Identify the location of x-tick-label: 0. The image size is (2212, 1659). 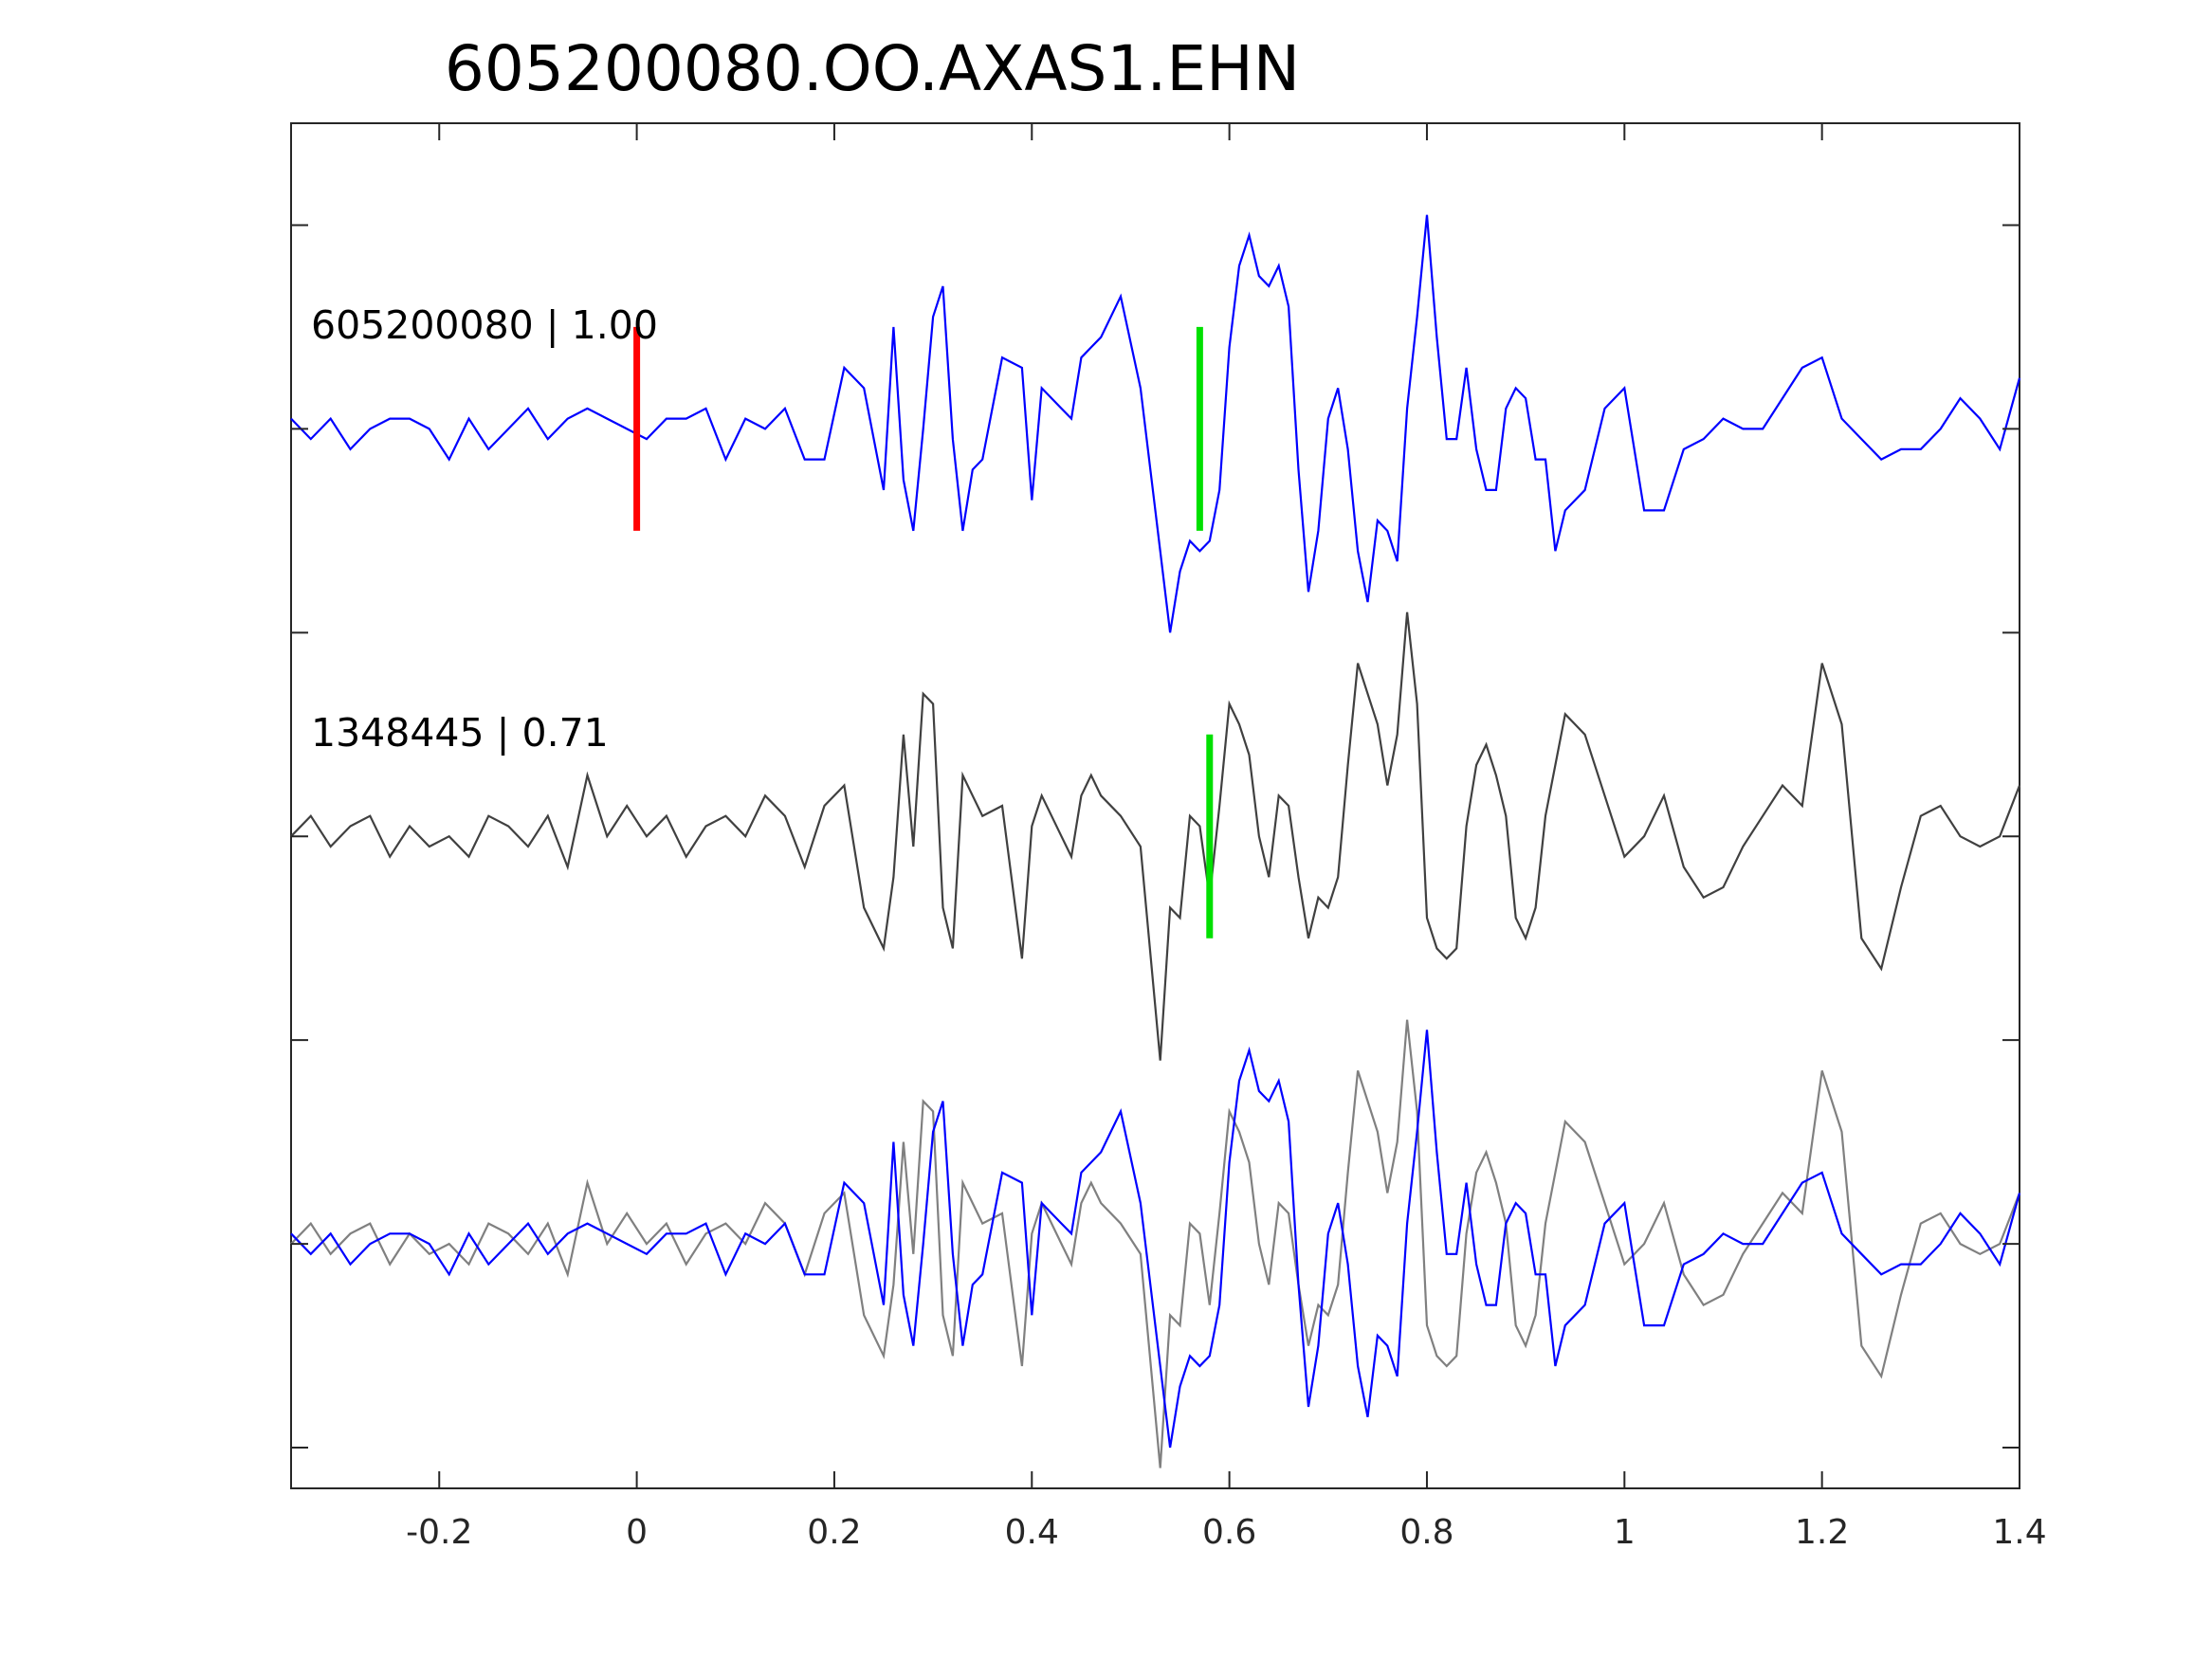
(637, 1532).